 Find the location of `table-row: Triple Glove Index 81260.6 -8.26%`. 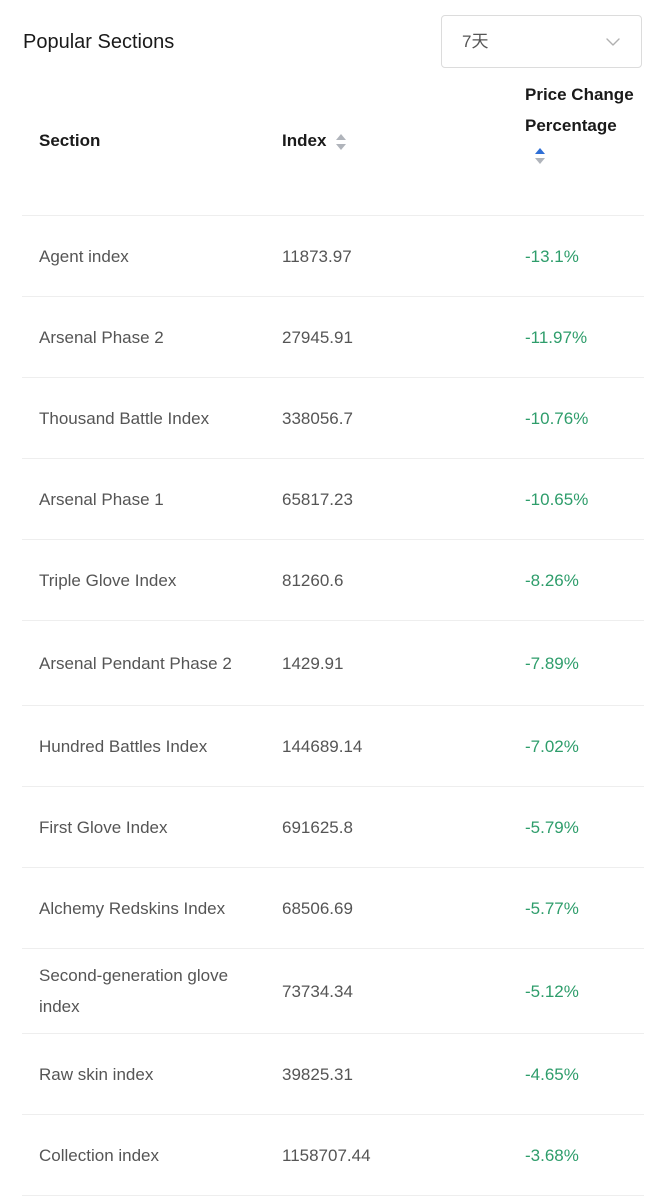

table-row: Triple Glove Index 81260.6 -8.26% is located at coordinates (333, 580).